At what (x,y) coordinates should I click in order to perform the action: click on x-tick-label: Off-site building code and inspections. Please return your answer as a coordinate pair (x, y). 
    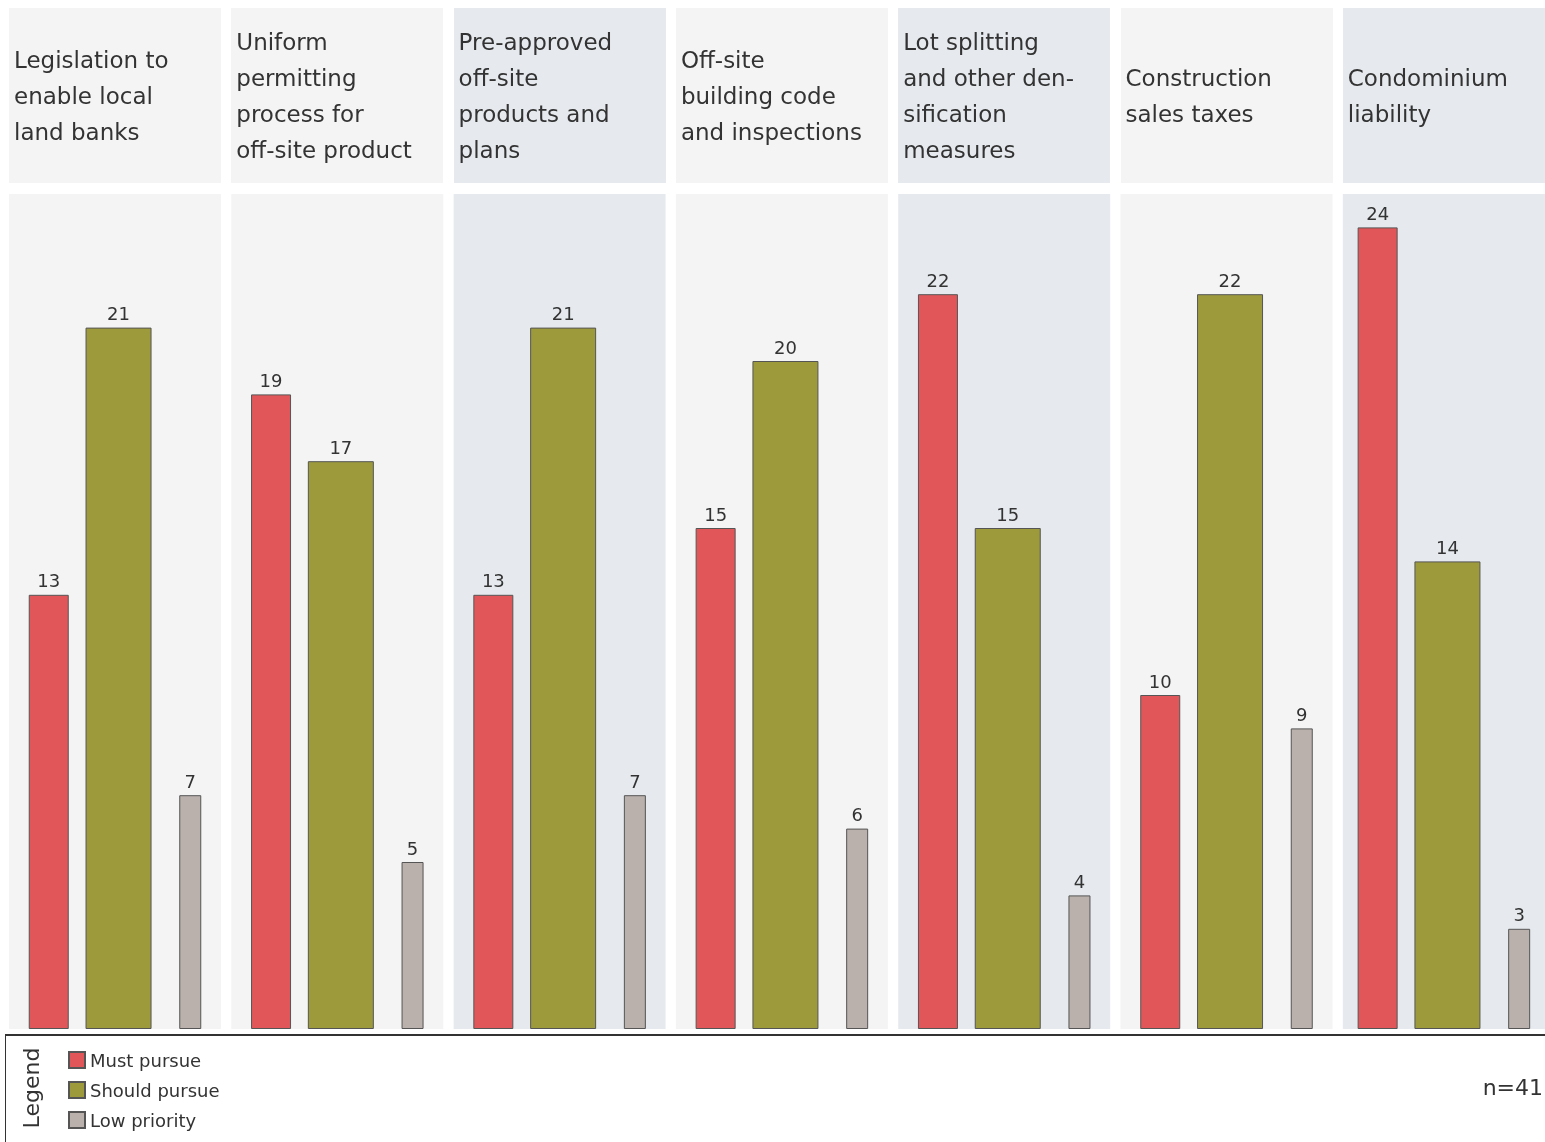
    Looking at the image, I should click on (771, 96).